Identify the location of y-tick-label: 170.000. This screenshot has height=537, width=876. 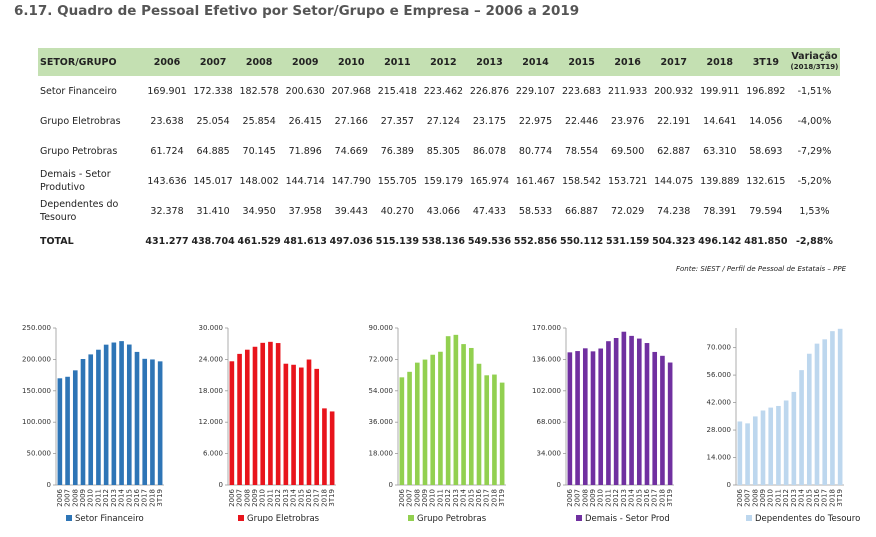
(546, 328).